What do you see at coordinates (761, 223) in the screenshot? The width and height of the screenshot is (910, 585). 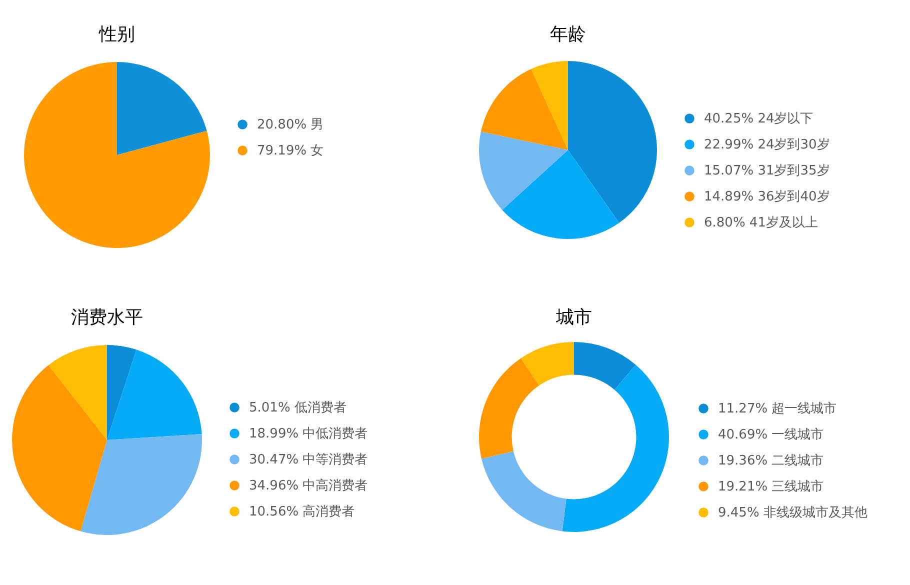 I see `legend-label: 6.80% 41岁及以上` at bounding box center [761, 223].